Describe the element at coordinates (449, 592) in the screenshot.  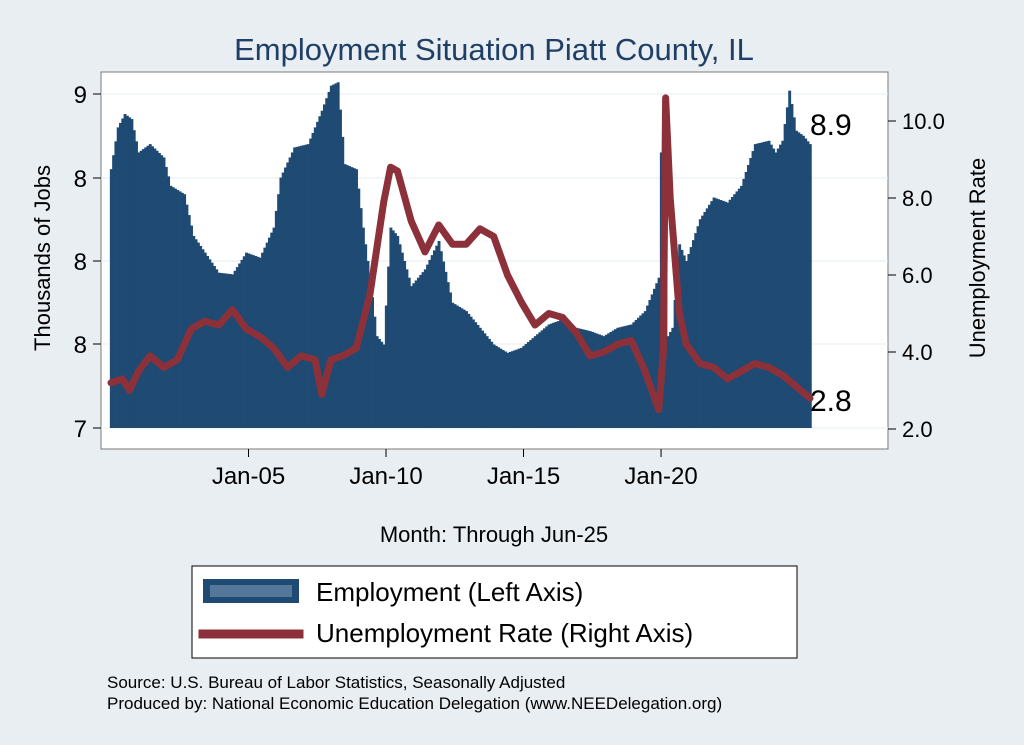
I see `legend-employment-label: Employment (Left Axis)` at that location.